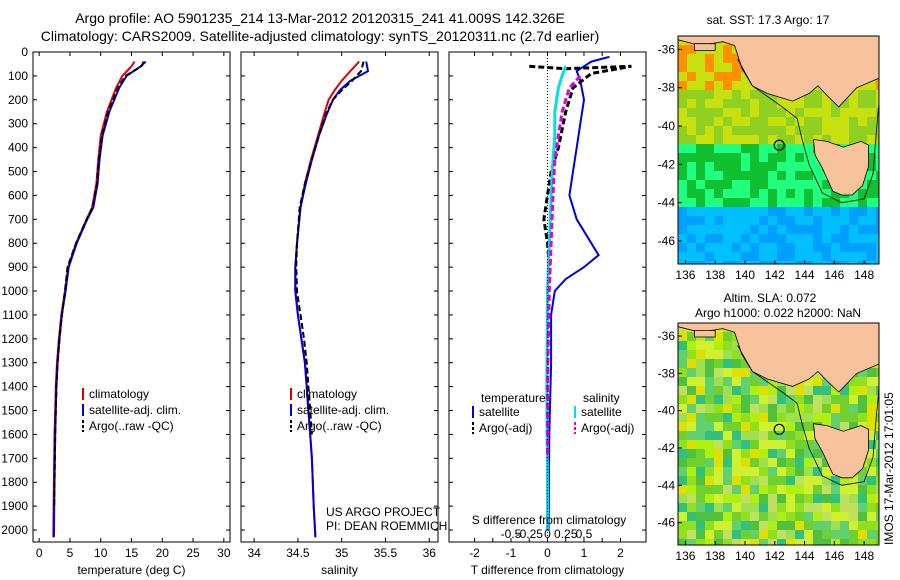 The width and height of the screenshot is (900, 580). What do you see at coordinates (779, 145) in the screenshot?
I see `argo-float-marker` at bounding box center [779, 145].